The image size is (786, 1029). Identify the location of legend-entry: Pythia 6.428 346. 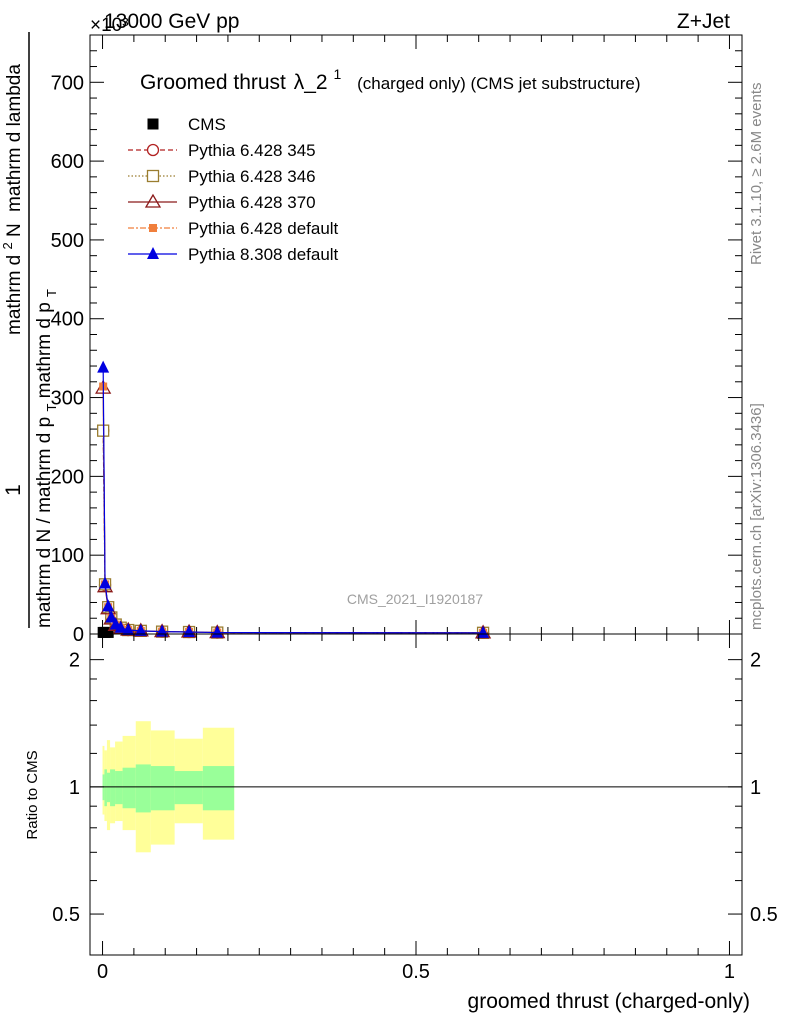
(222, 176).